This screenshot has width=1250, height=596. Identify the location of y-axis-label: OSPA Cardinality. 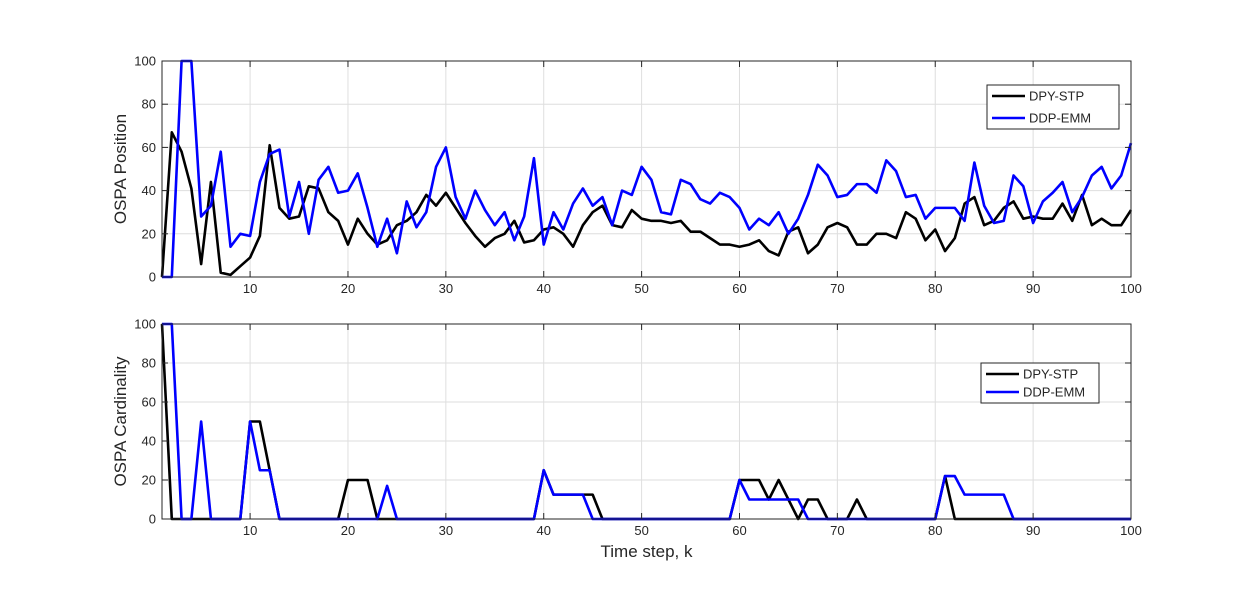
(120, 421).